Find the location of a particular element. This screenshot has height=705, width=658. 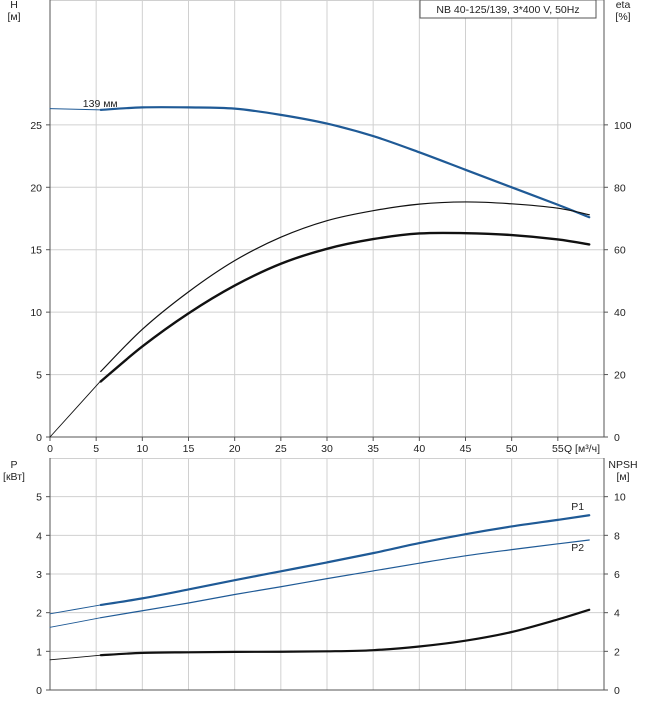

panel0-series-0-extension-line is located at coordinates (75, 109).